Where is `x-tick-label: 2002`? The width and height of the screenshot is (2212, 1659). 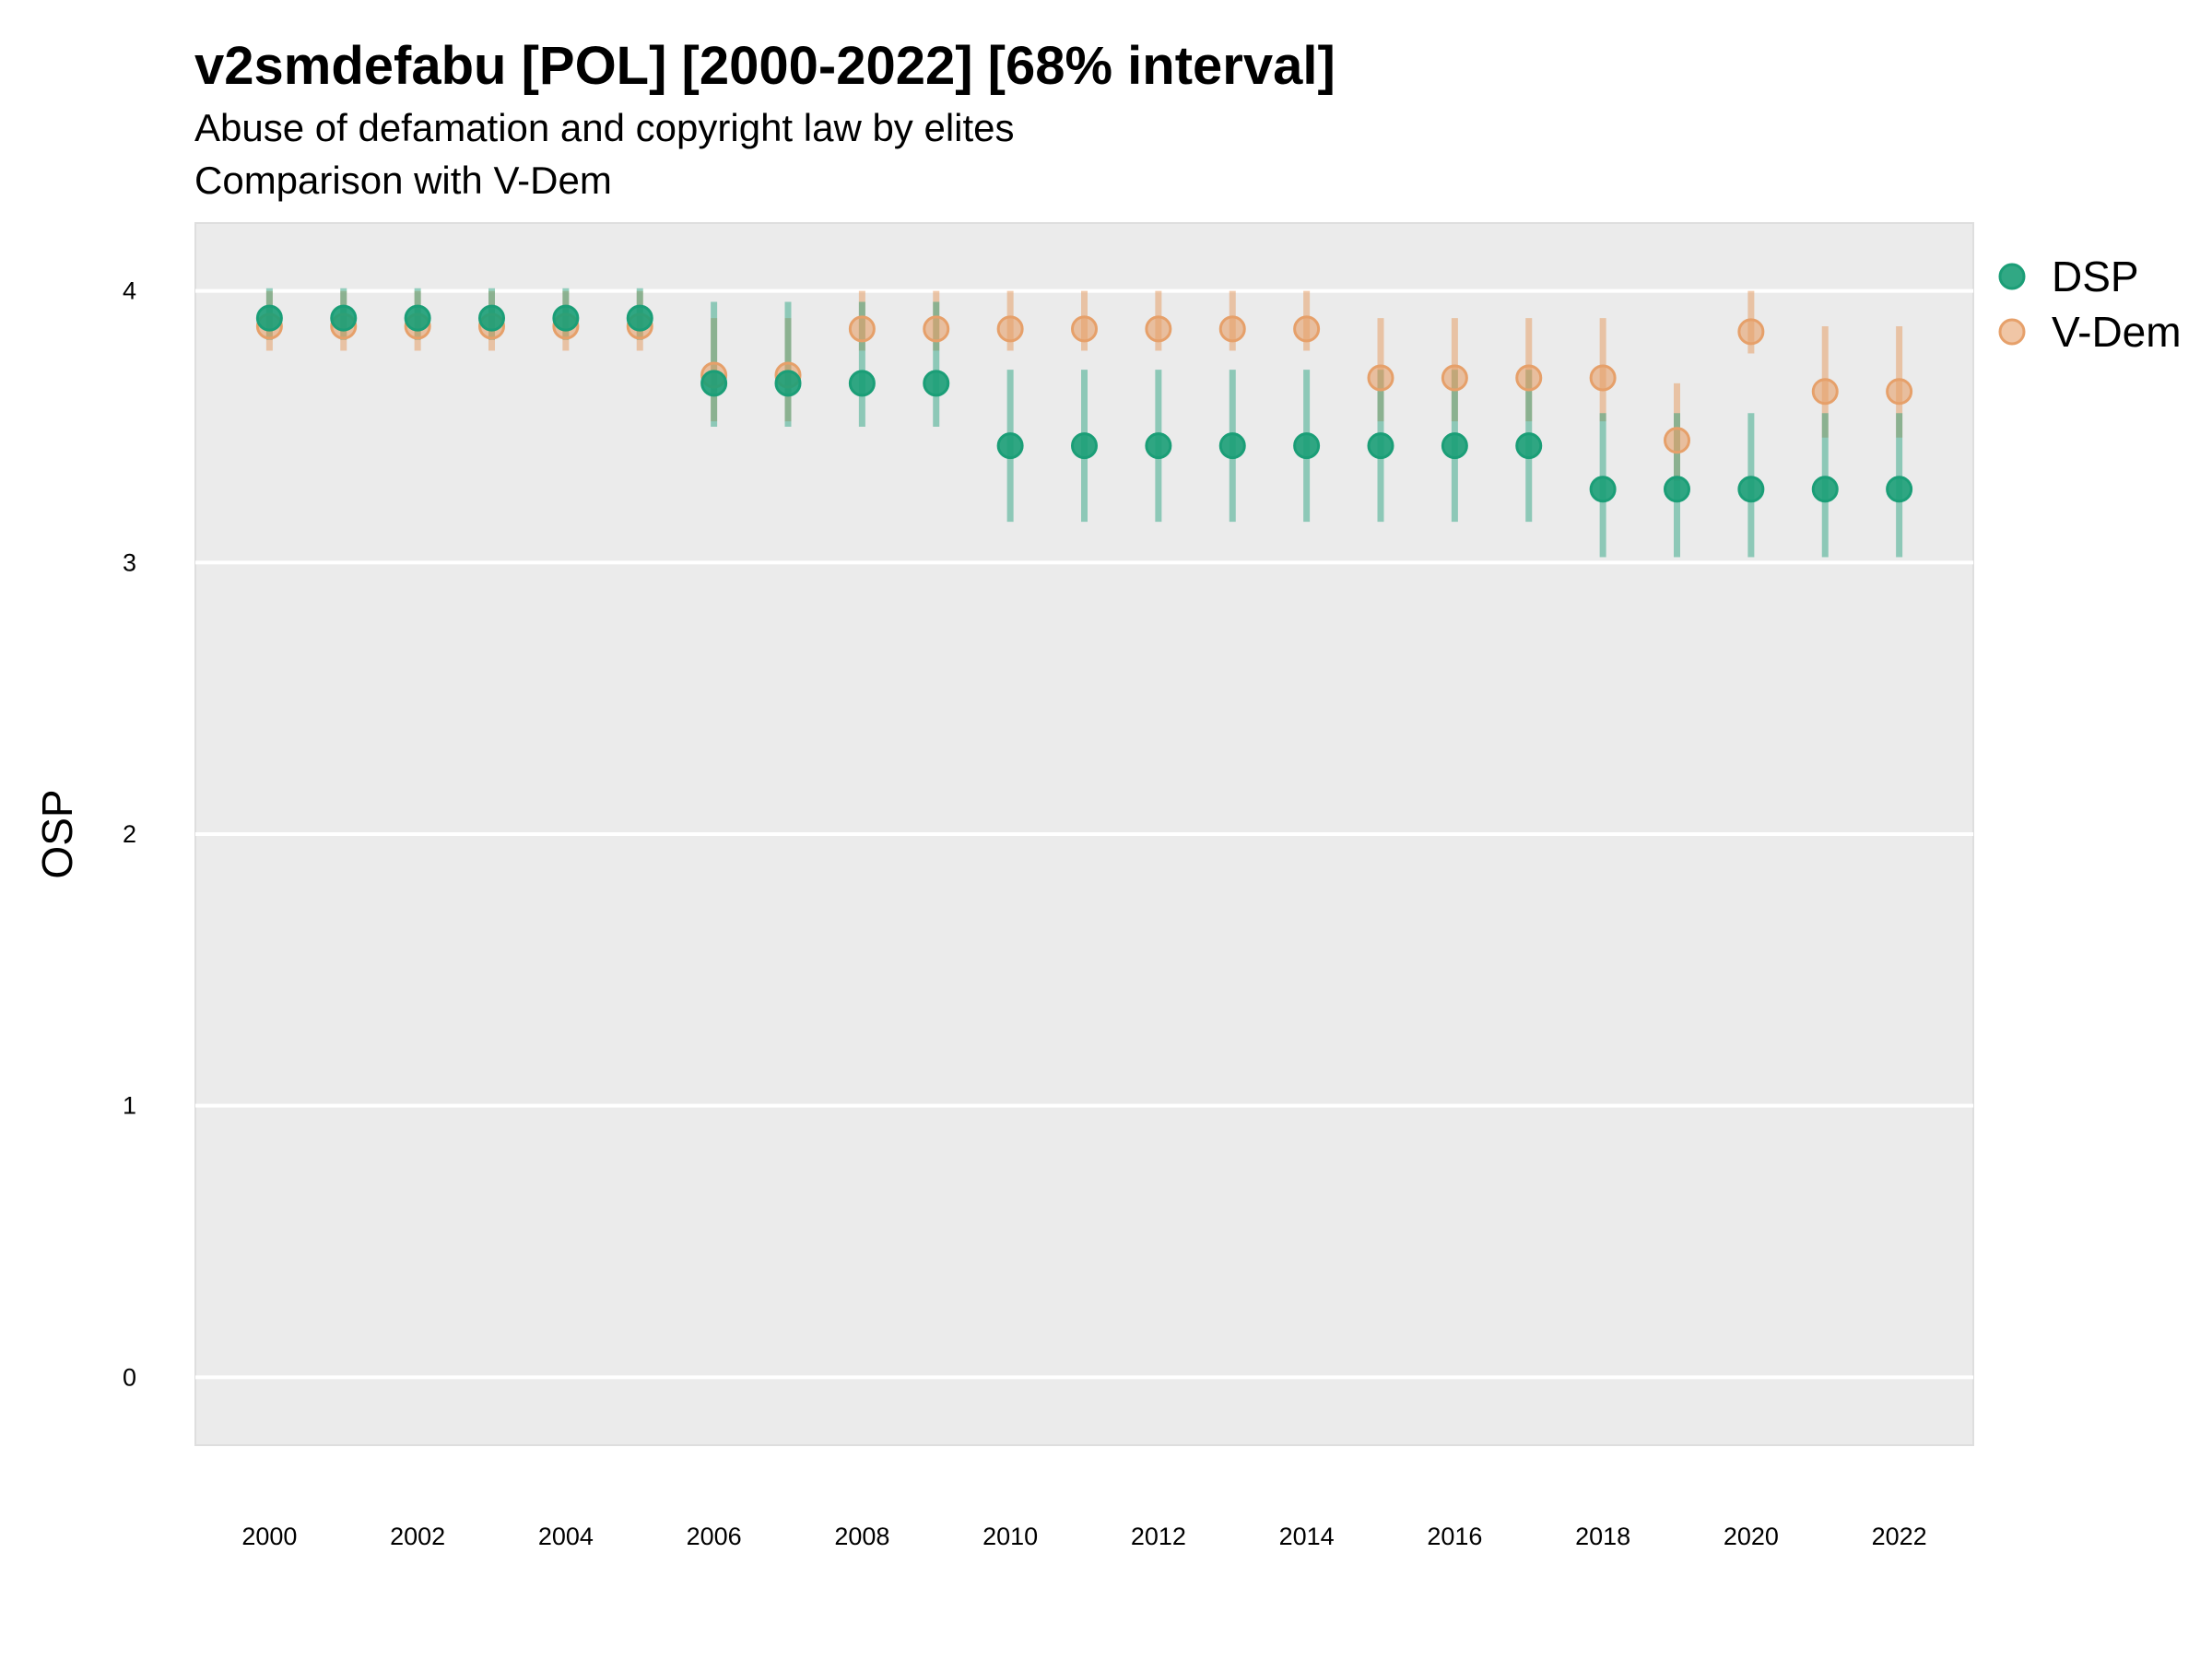 x-tick-label: 2002 is located at coordinates (417, 1536).